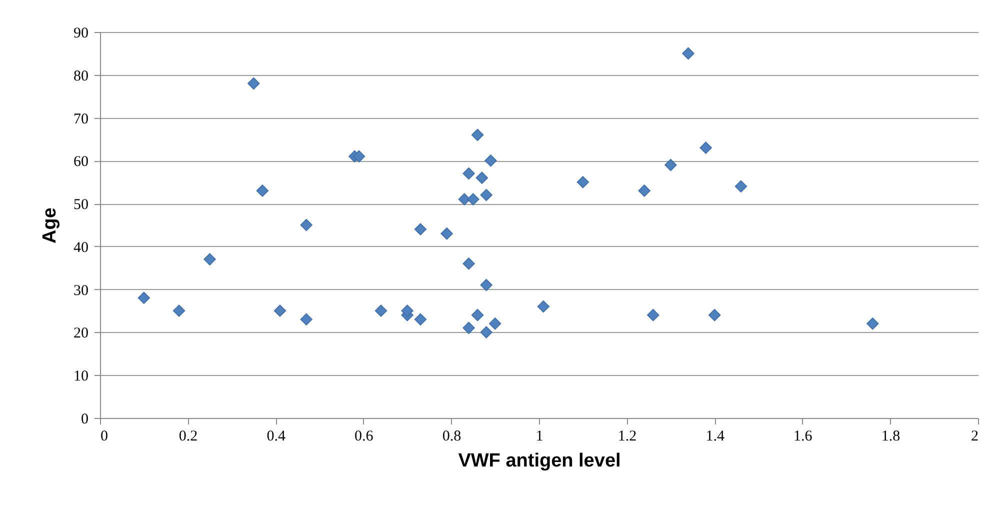  I want to click on x-tick-label: 0.2, so click(188, 436).